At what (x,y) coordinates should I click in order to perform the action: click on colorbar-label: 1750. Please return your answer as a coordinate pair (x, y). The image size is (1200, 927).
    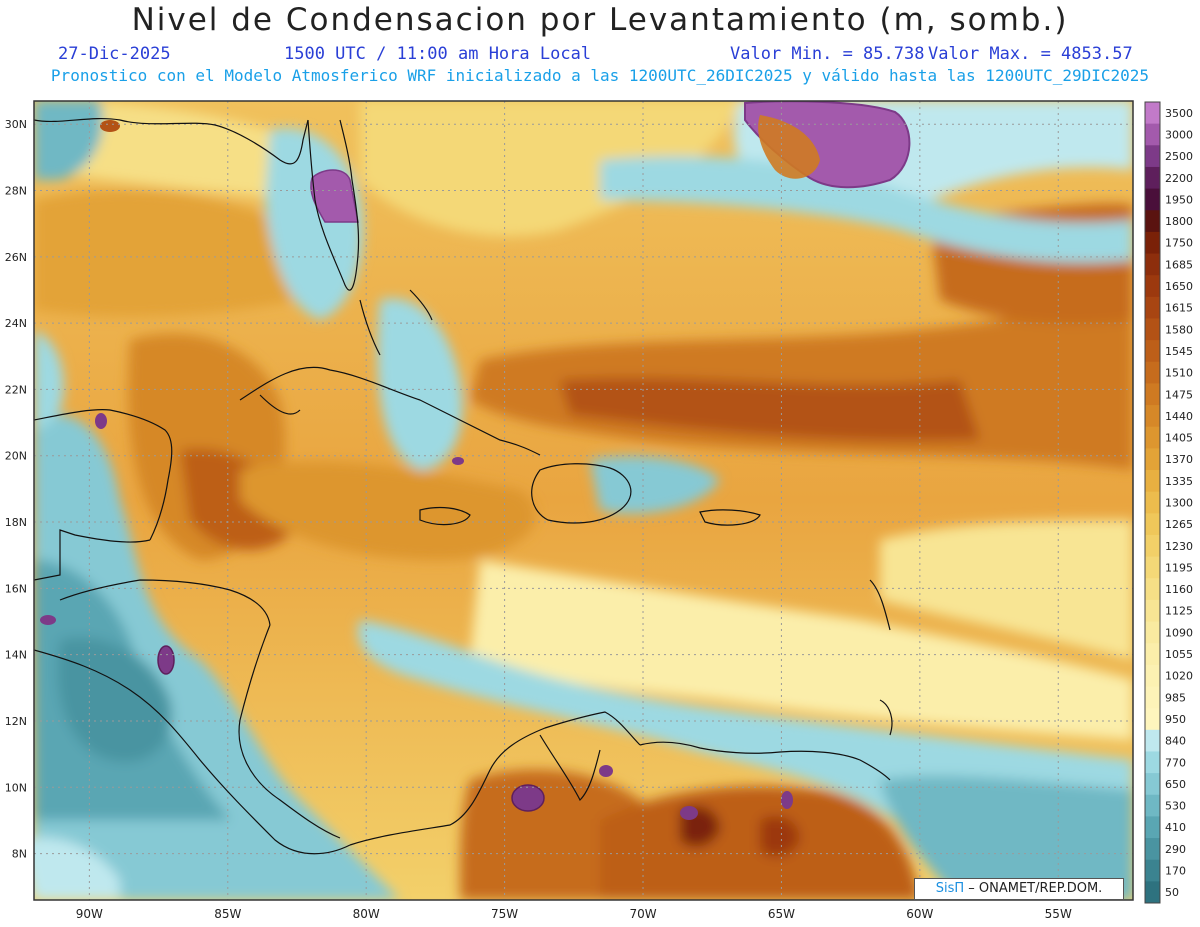
    Looking at the image, I should click on (1179, 243).